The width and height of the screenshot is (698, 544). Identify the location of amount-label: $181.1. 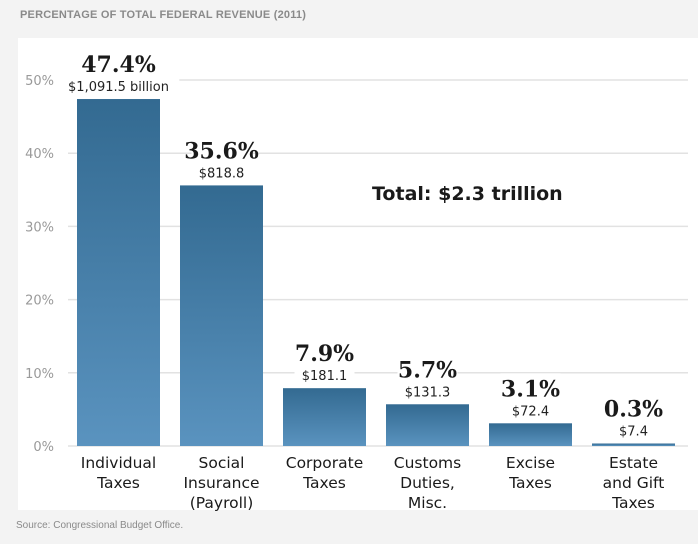
(325, 376).